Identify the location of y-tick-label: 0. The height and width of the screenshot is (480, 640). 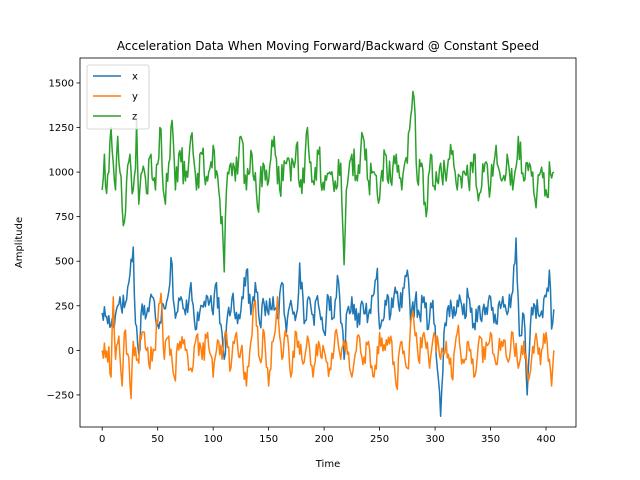
(71, 351).